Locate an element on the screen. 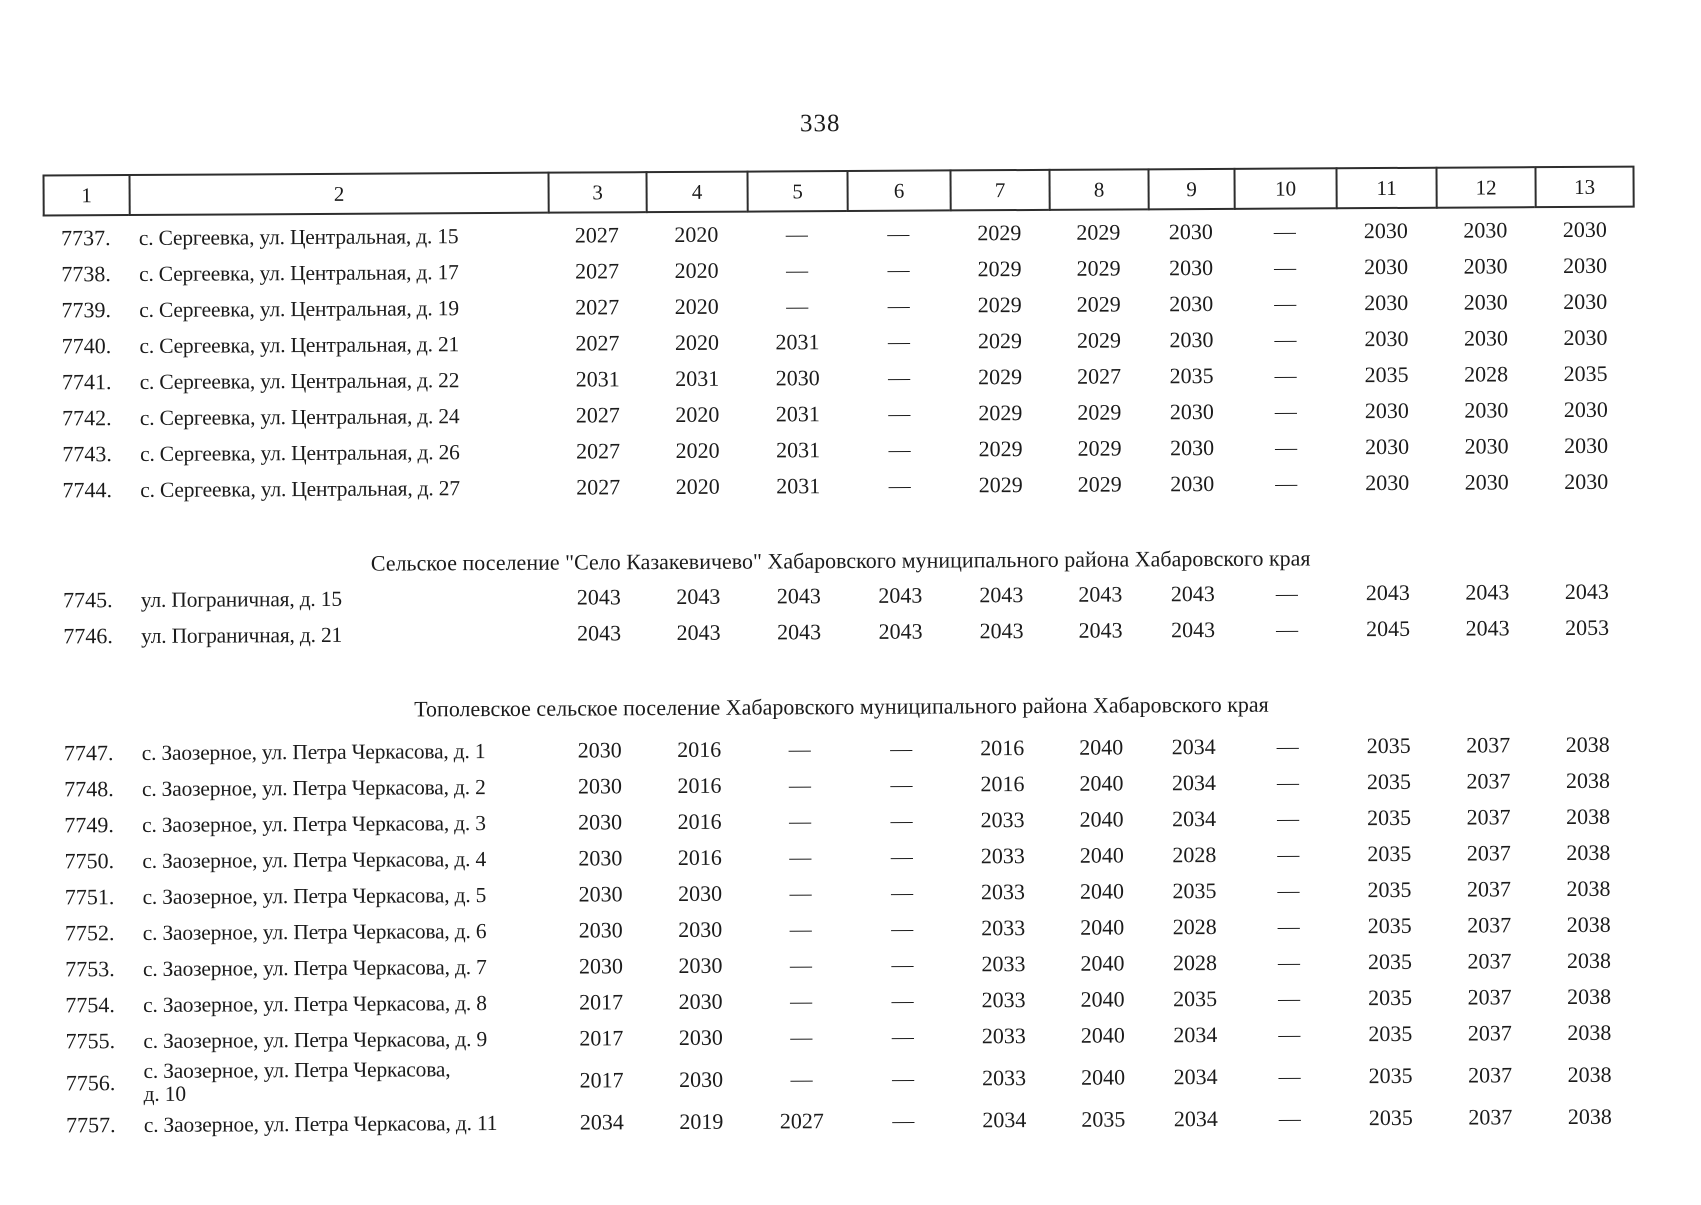 The height and width of the screenshot is (1205, 1701). address-cell: с. Заозерное, ул. Петра Черкасова, д. 9 is located at coordinates (315, 1039).